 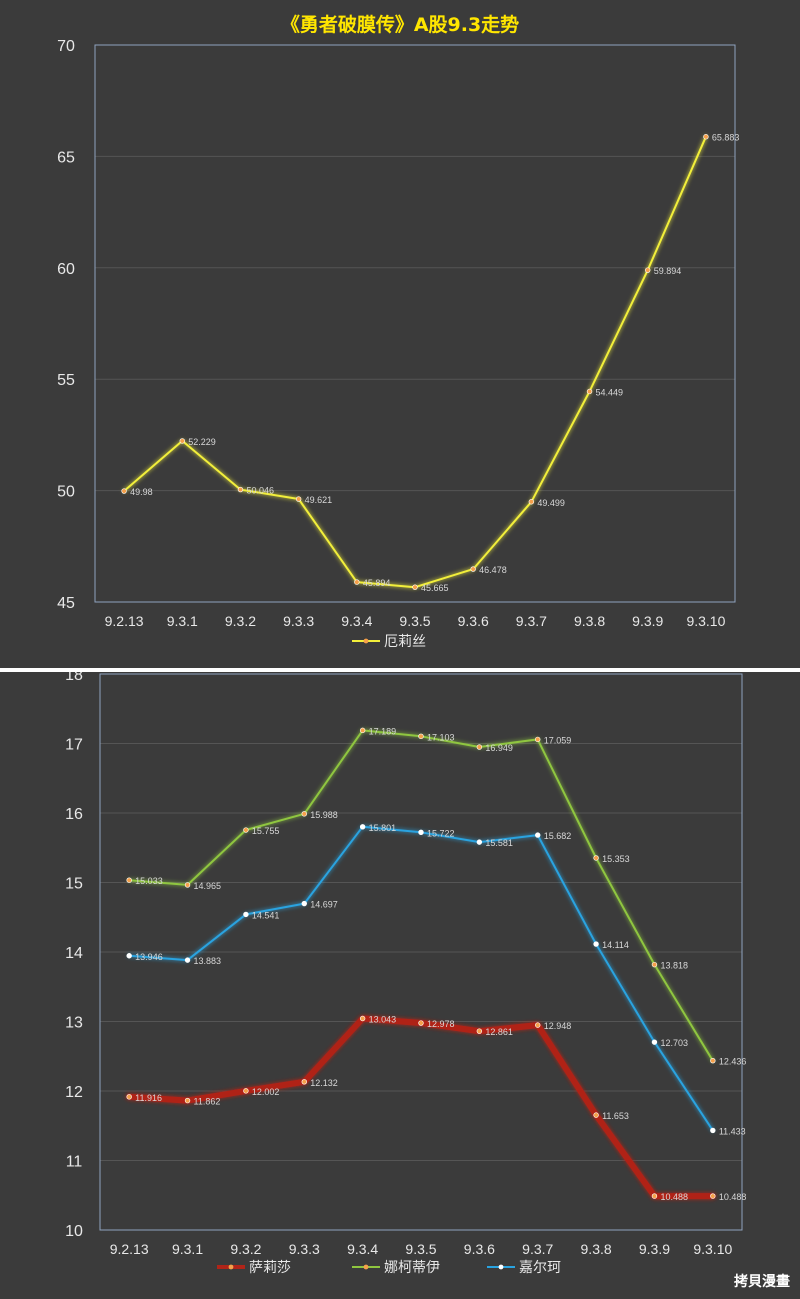 What do you see at coordinates (405, 642) in the screenshot?
I see `legend-label: 厄莉丝` at bounding box center [405, 642].